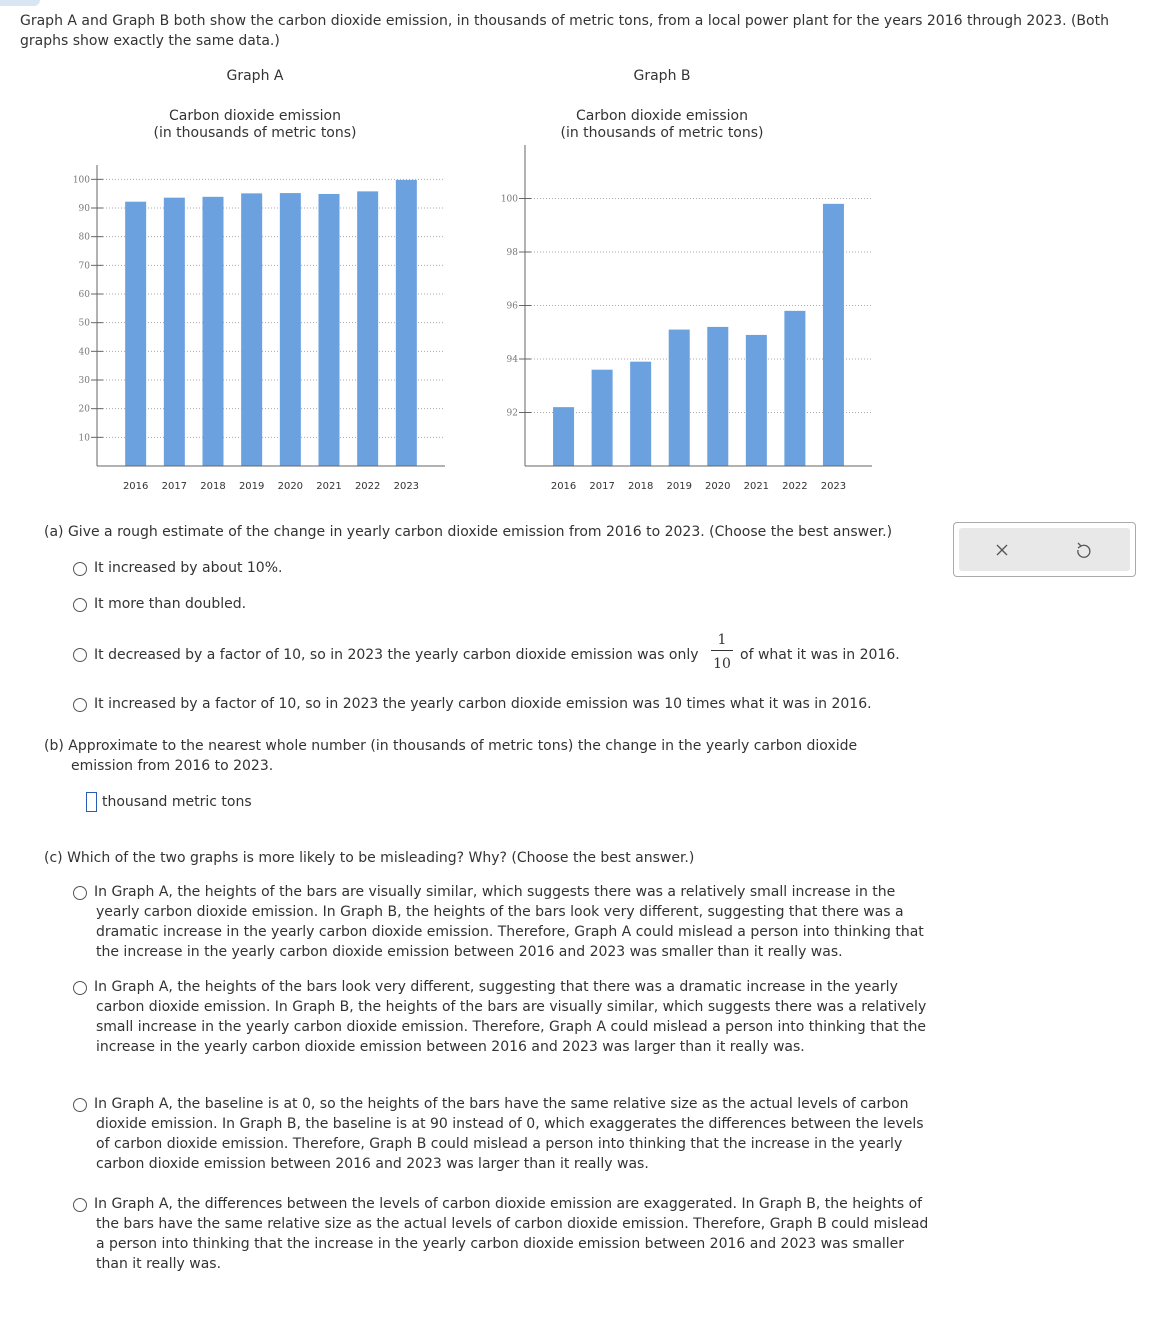 The width and height of the screenshot is (1156, 1330). Describe the element at coordinates (20, 3) in the screenshot. I see `corner-tab` at that location.